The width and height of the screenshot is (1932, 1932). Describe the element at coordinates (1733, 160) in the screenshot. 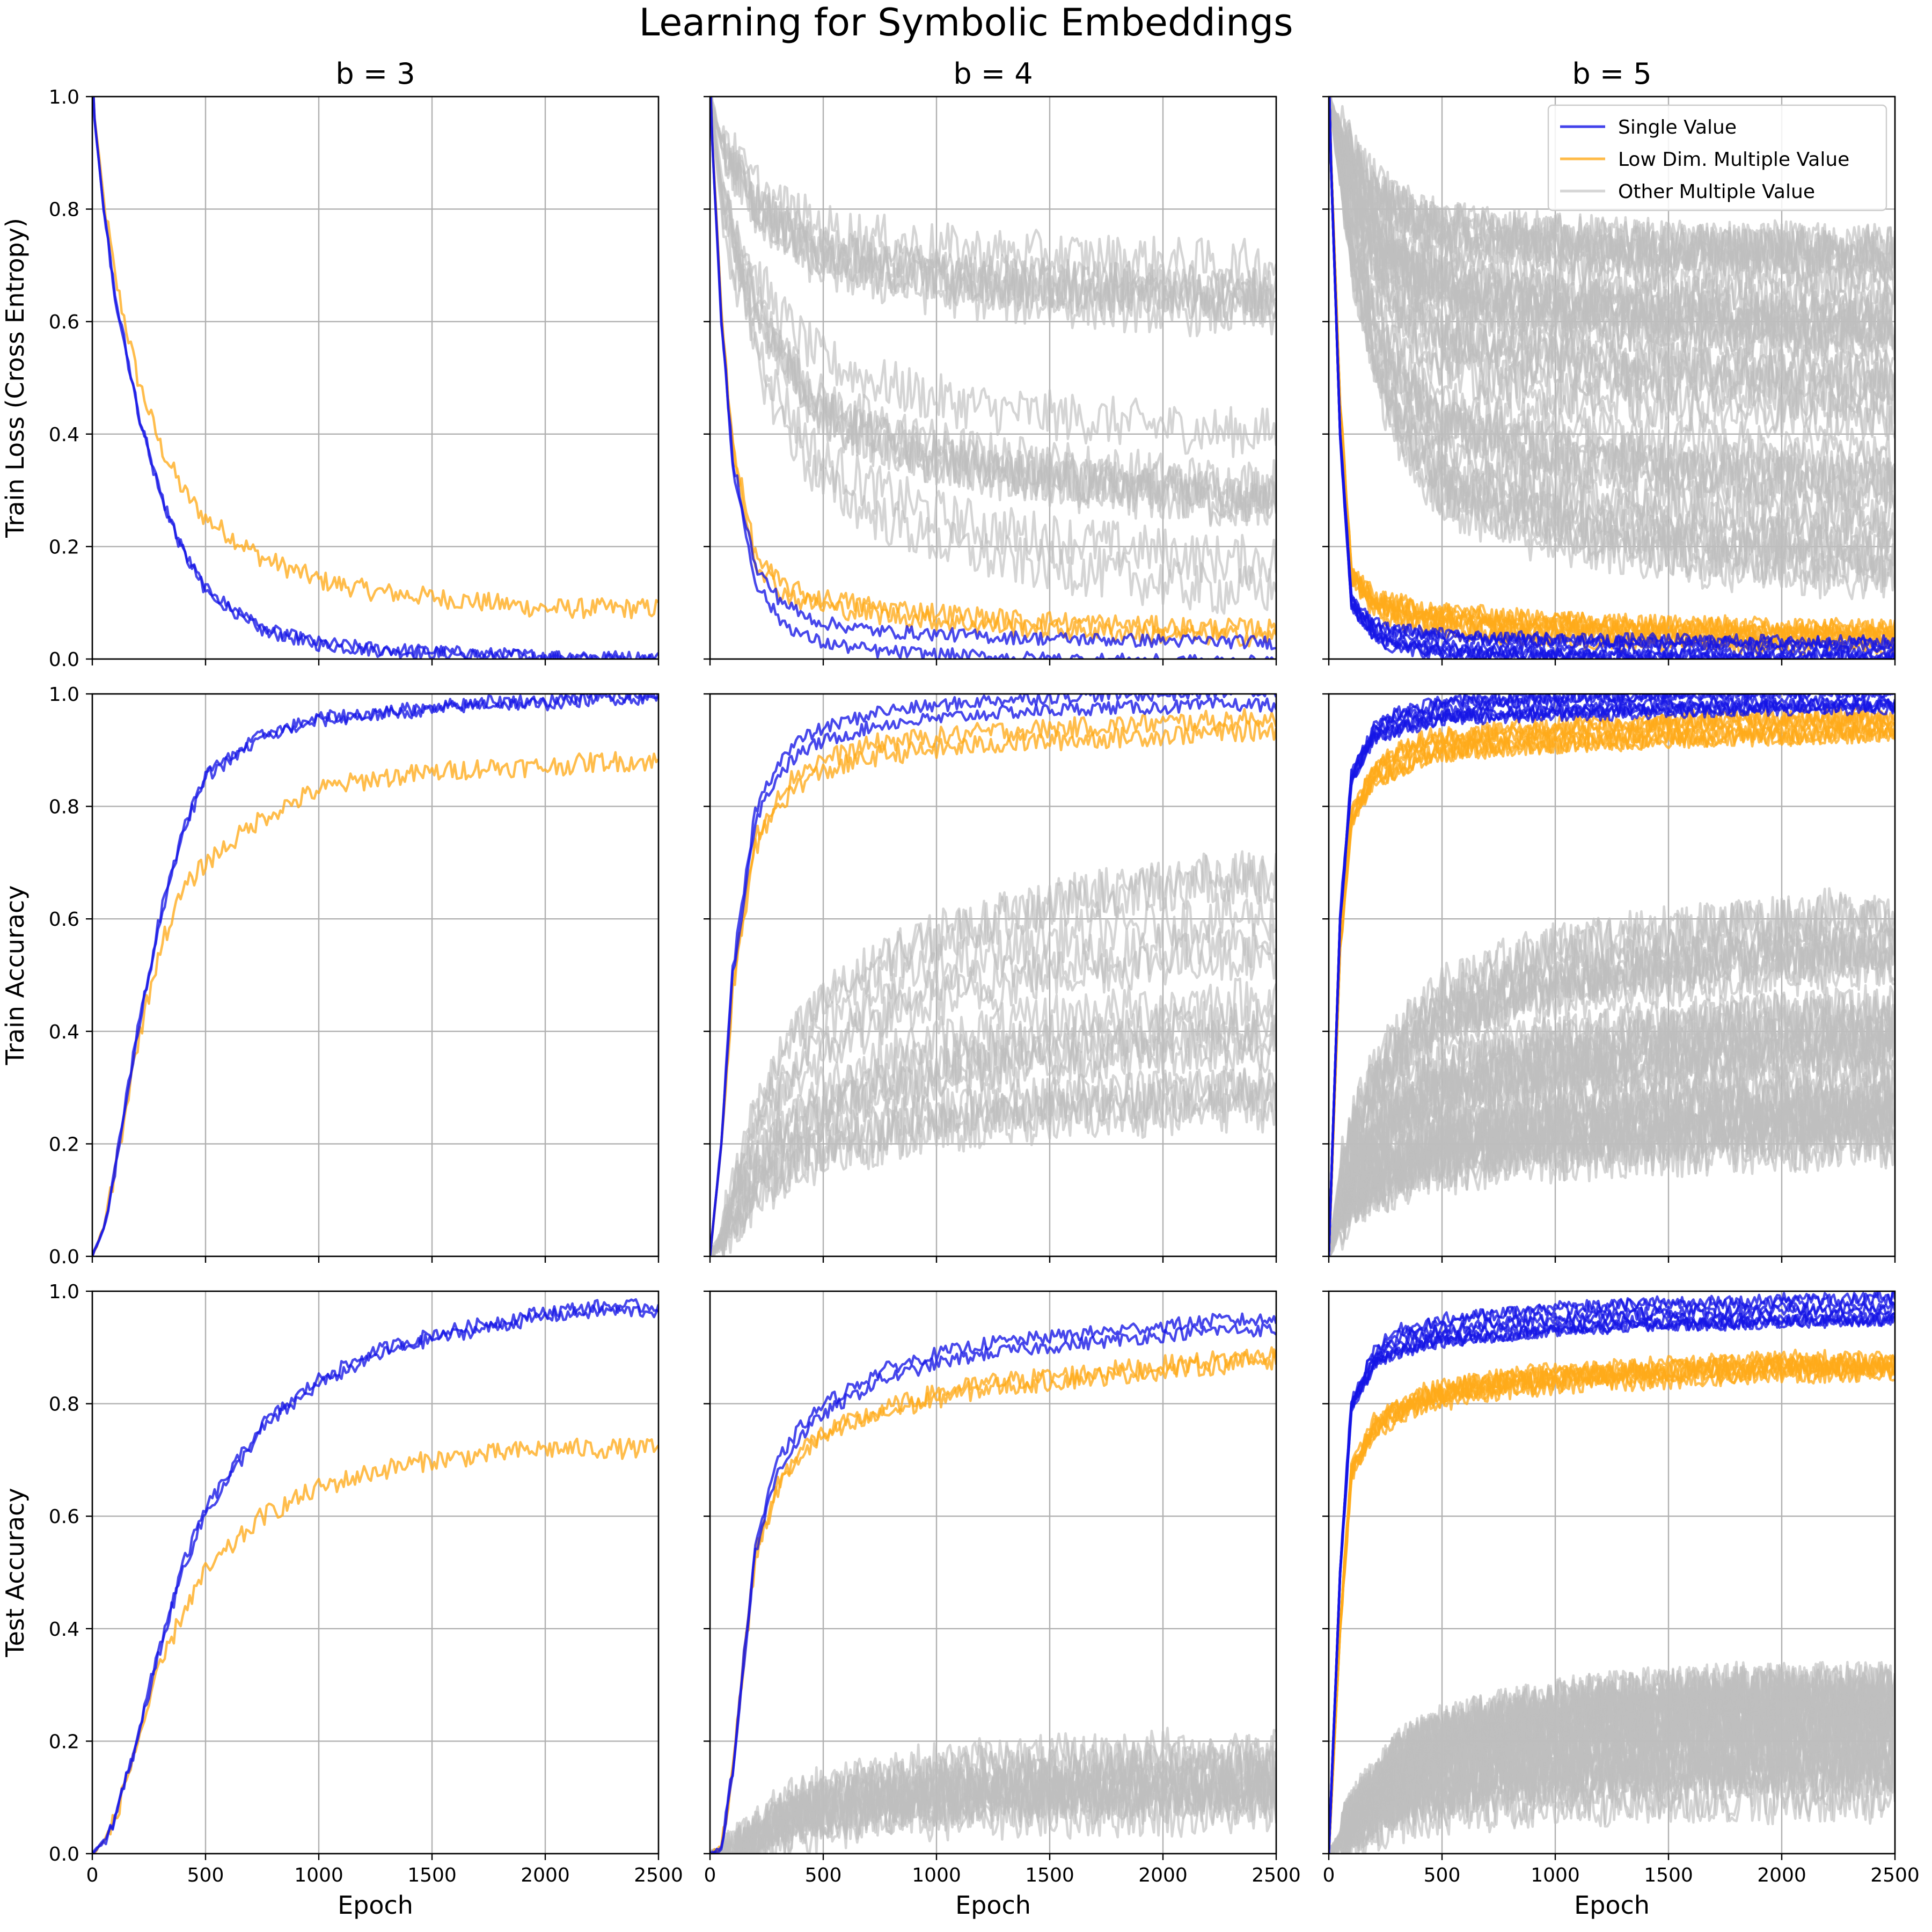

I see `legend-lowdim-label: Low Dim. Multiple Value` at that location.